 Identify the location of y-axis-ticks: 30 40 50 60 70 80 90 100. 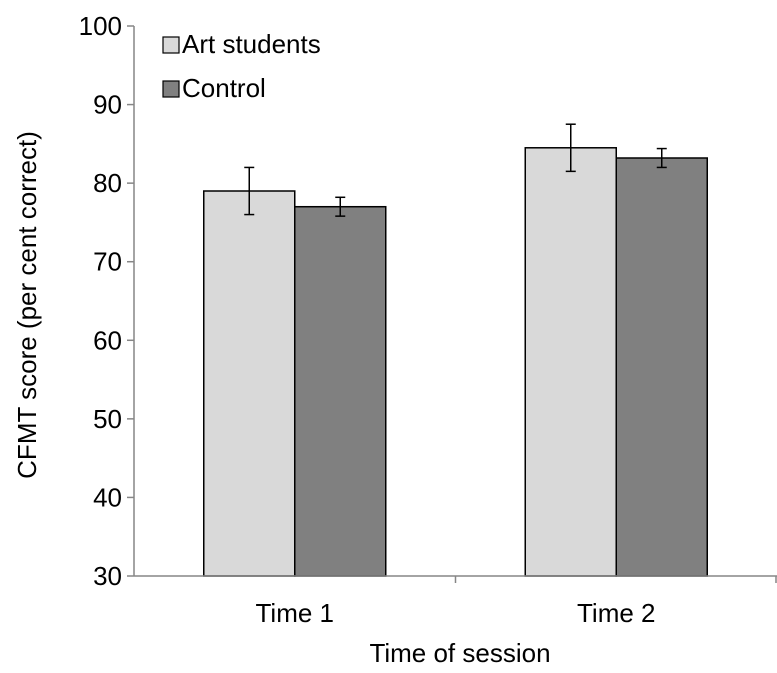
(106, 301).